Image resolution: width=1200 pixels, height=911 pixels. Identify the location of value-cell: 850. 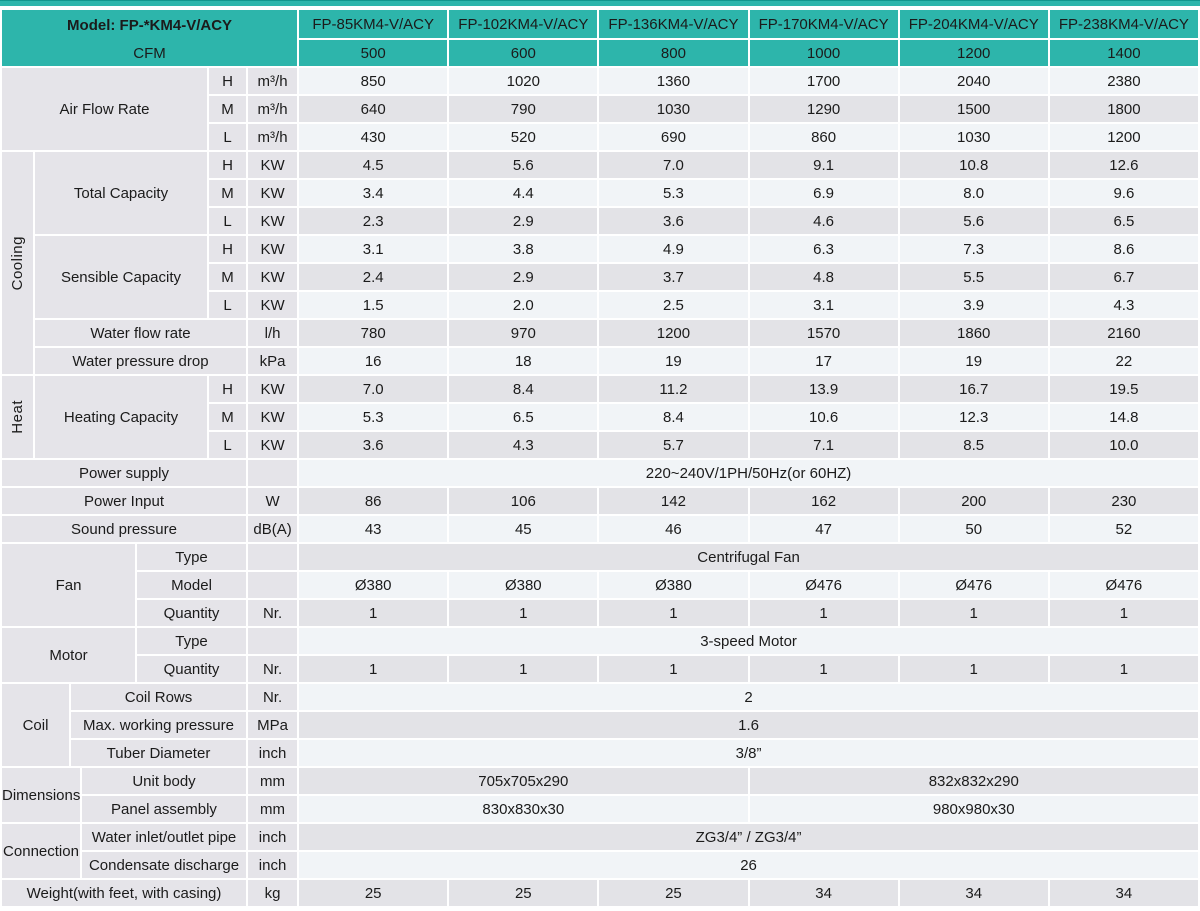
(373, 81).